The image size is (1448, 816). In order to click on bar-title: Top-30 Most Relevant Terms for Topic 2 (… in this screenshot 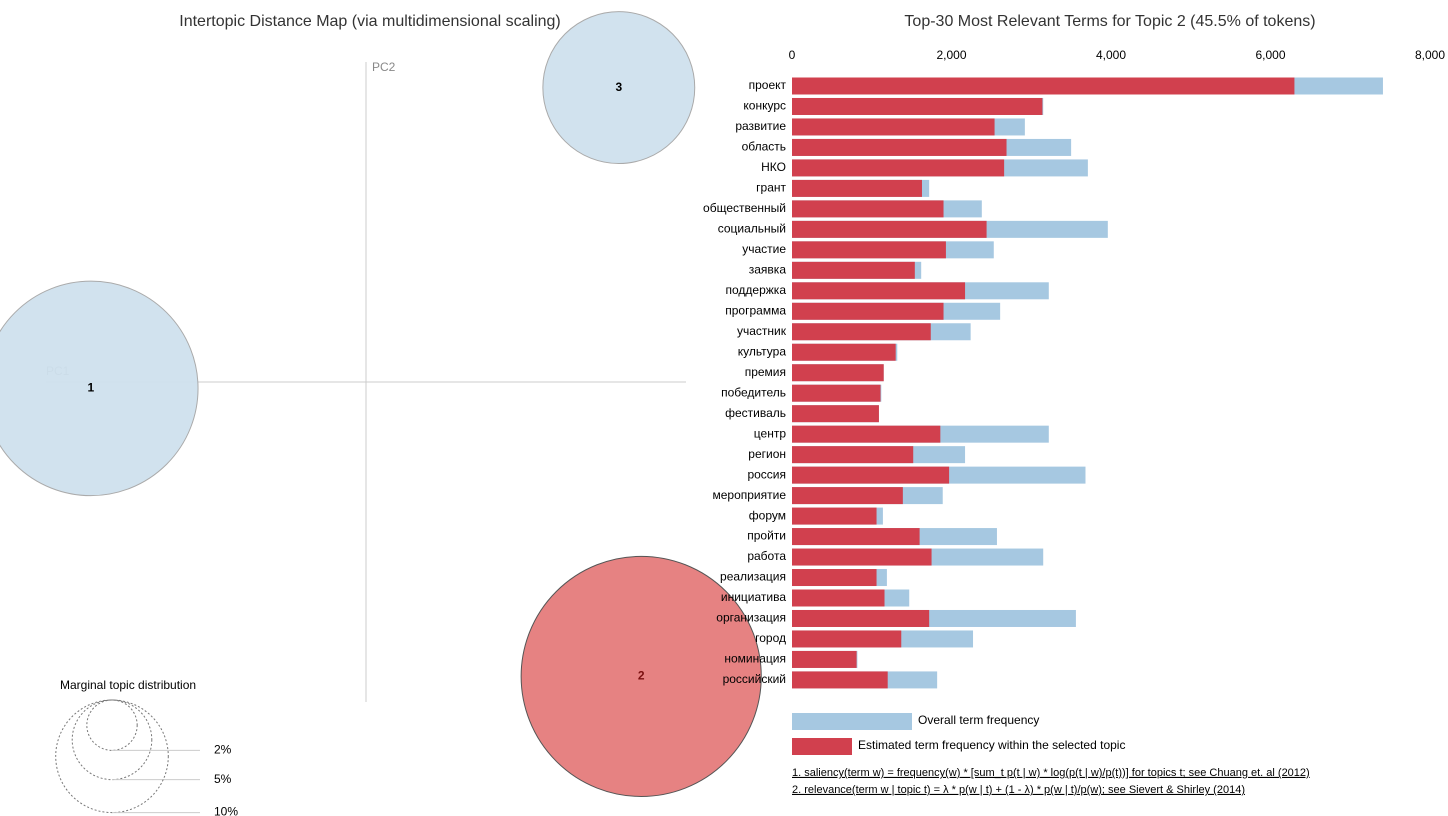, I will do `click(1109, 21)`.